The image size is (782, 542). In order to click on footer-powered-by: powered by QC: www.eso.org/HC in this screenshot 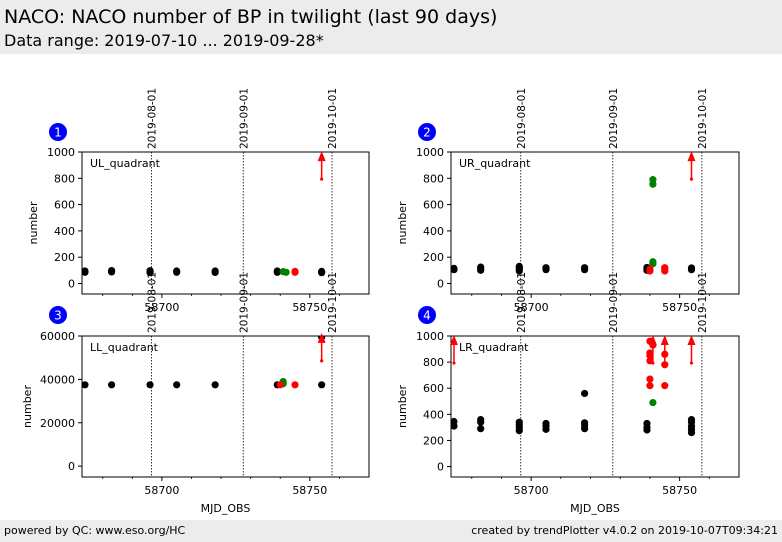, I will do `click(95, 530)`.